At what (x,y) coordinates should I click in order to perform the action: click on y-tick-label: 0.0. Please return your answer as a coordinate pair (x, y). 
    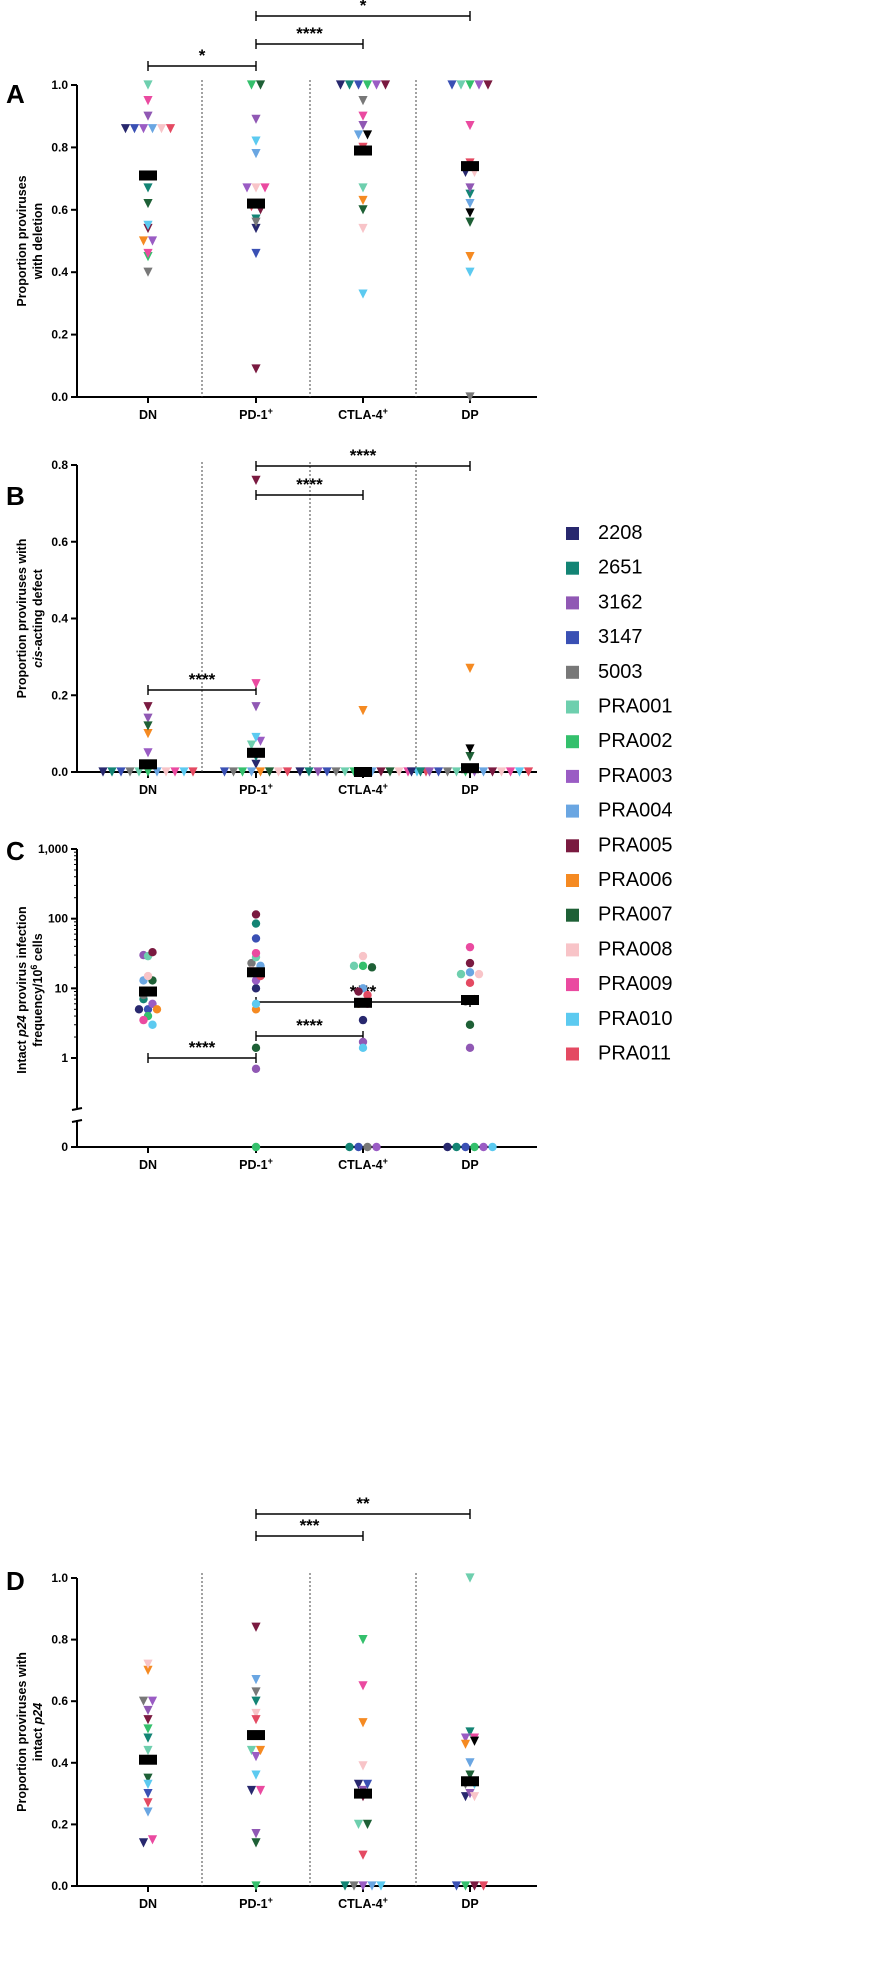
    Looking at the image, I should click on (59, 1886).